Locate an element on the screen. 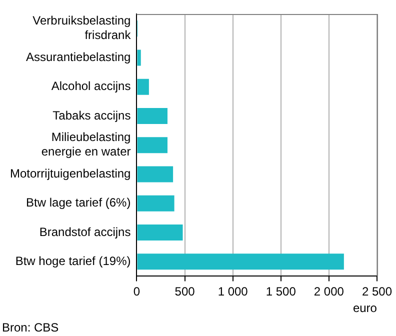 This screenshot has height=336, width=396. y-tick-label: Alcohol accijns is located at coordinates (91, 86).